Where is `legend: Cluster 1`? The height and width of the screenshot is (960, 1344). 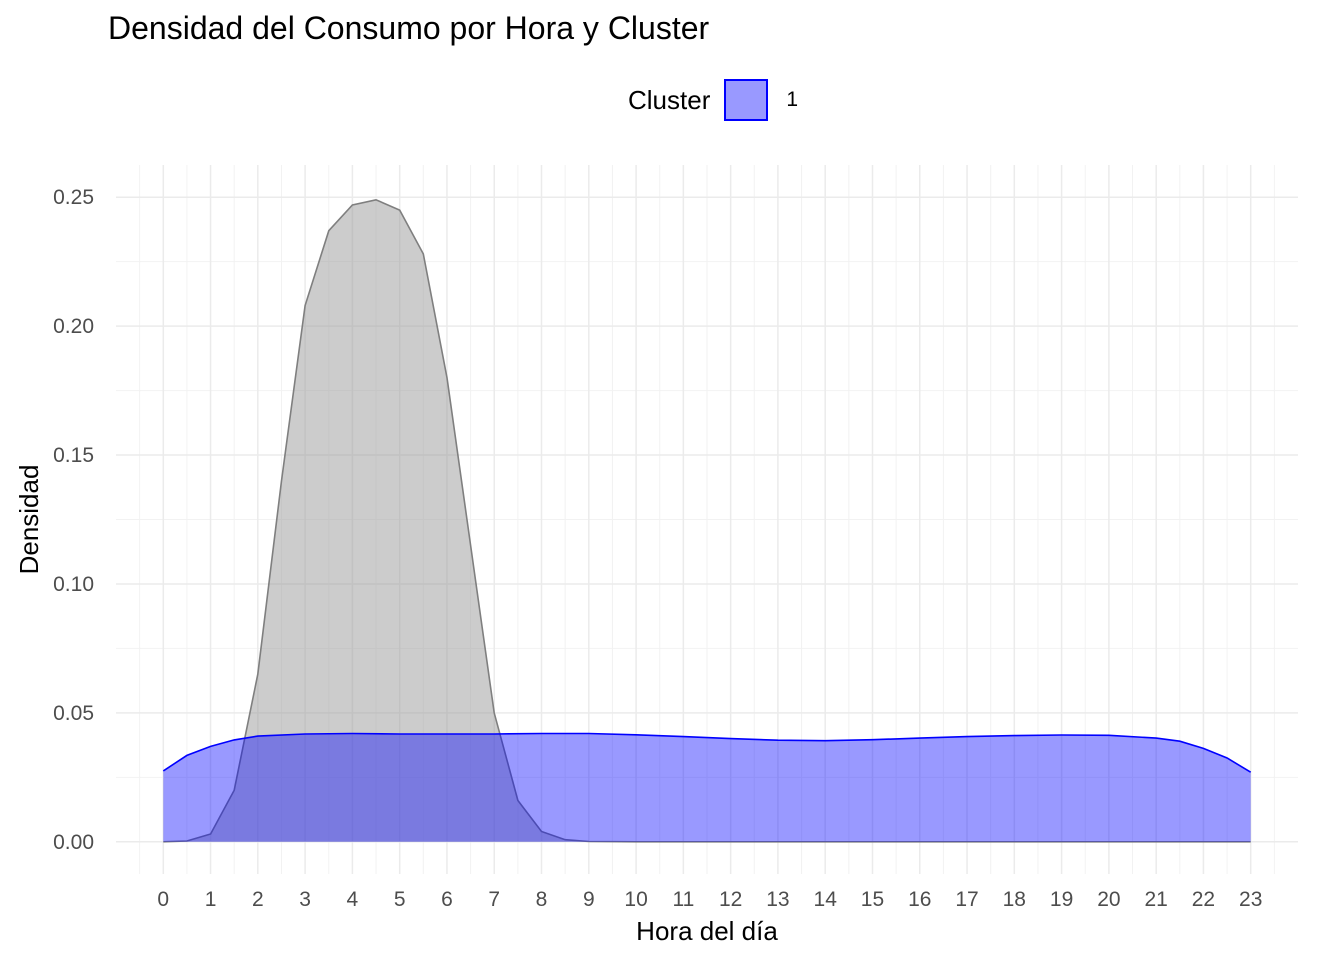 legend: Cluster 1 is located at coordinates (713, 100).